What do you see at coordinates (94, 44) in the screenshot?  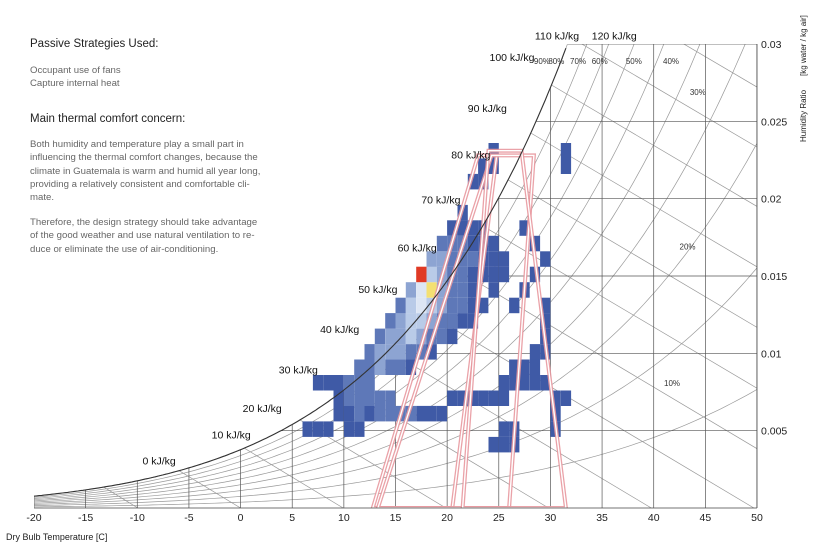 I see `strategies-heading: Passive Strategies Used:` at bounding box center [94, 44].